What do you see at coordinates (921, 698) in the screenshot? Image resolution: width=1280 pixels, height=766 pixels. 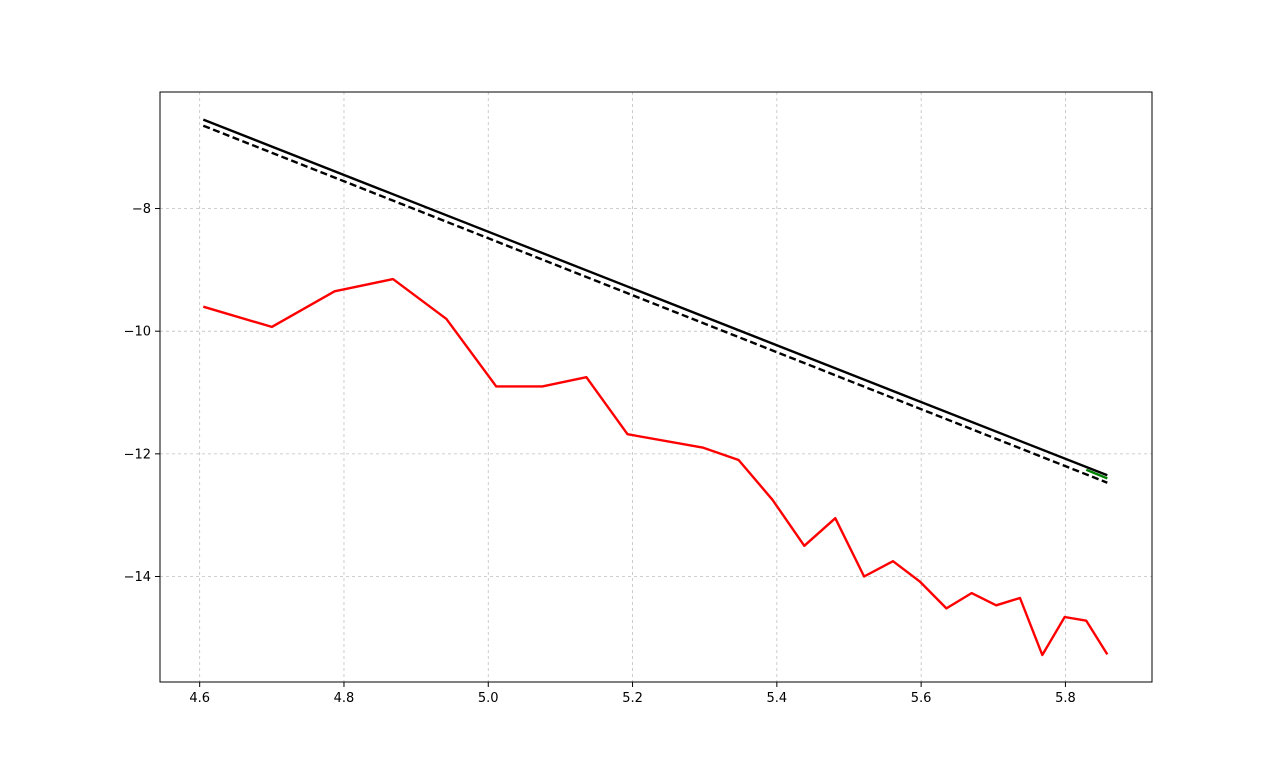 I see `x-tick-label-5: 5.6` at bounding box center [921, 698].